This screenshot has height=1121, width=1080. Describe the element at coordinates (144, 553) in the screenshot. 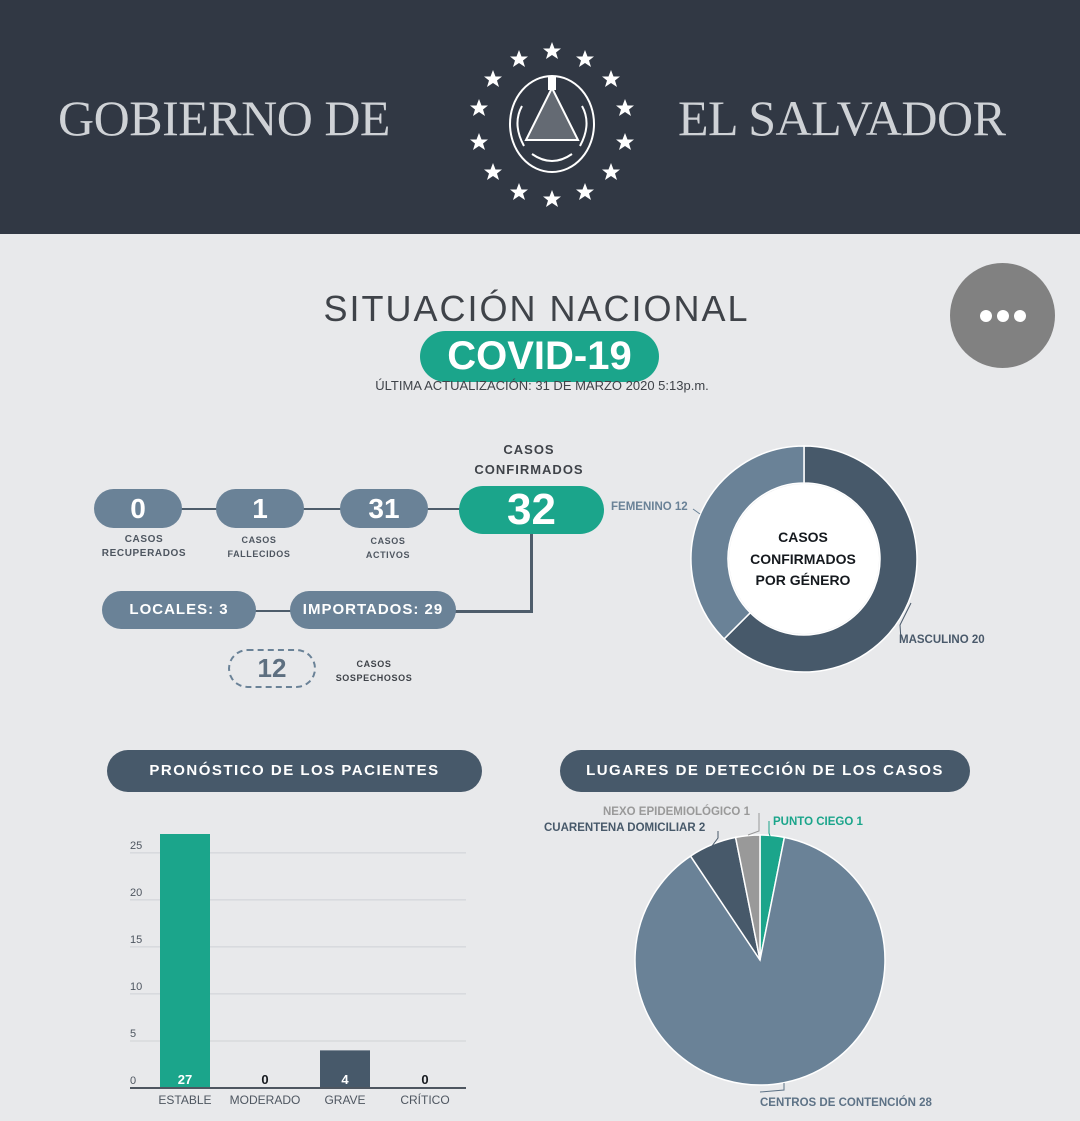

I see `caption-line: RECUPERADOS` at that location.